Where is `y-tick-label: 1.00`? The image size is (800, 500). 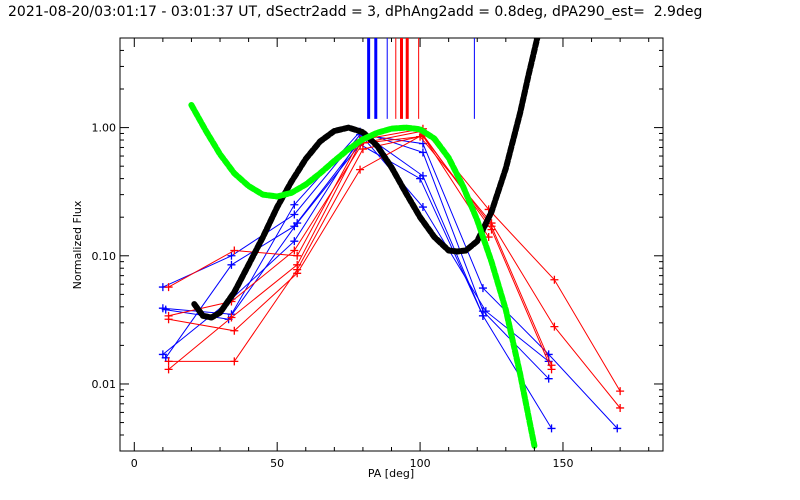
y-tick-label: 1.00 is located at coordinates (104, 128).